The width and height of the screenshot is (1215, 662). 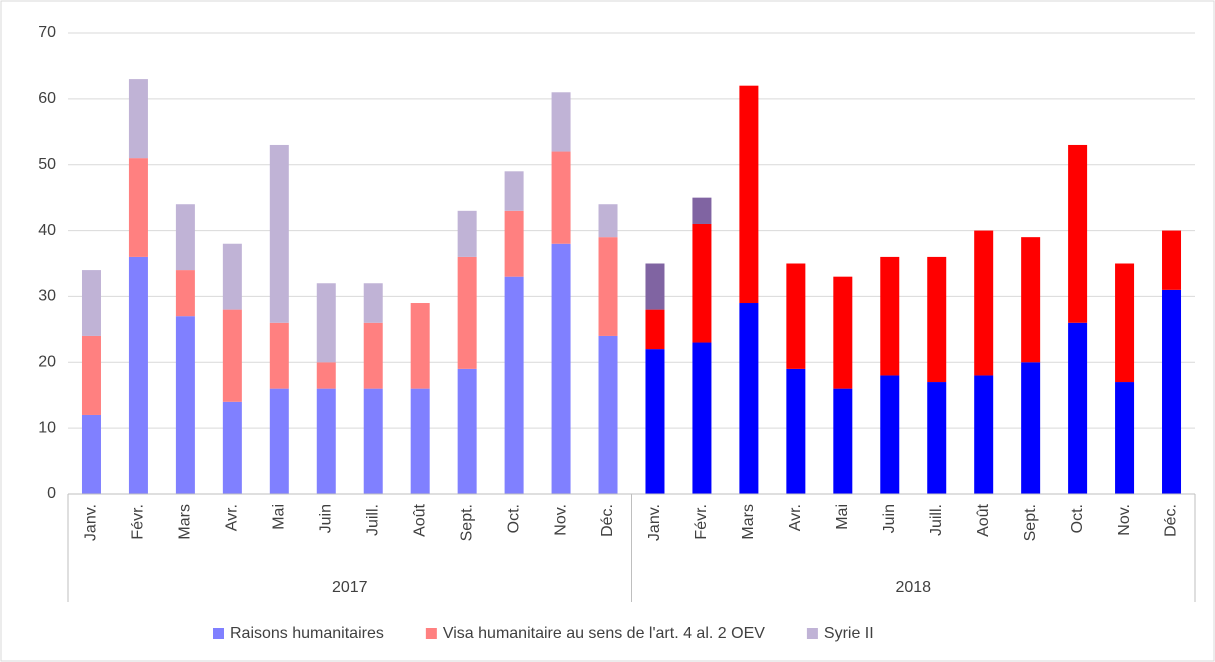 What do you see at coordinates (51, 493) in the screenshot?
I see `y-tick-label: 0` at bounding box center [51, 493].